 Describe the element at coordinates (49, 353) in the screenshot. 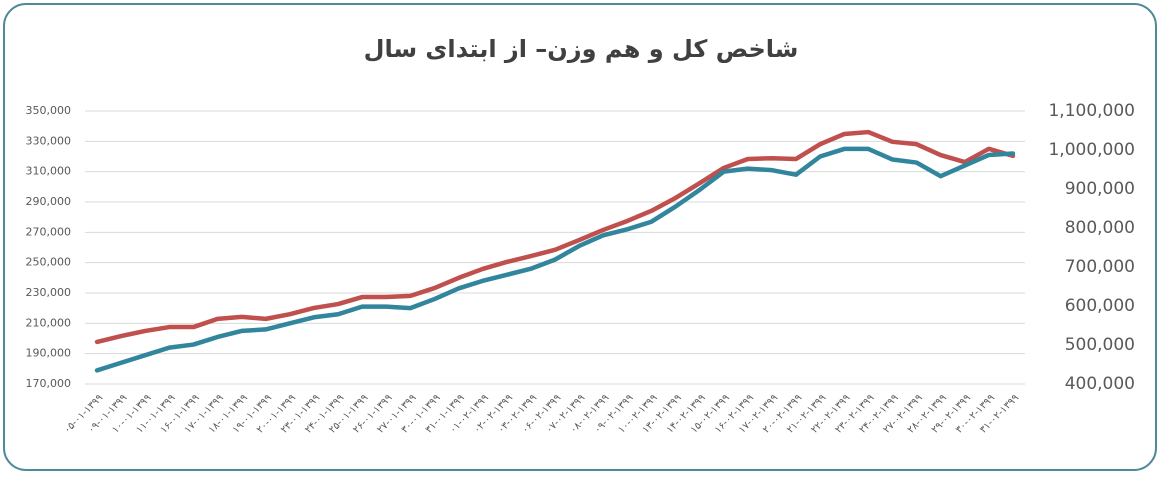

I see `y-tick-label: 190,000` at that location.